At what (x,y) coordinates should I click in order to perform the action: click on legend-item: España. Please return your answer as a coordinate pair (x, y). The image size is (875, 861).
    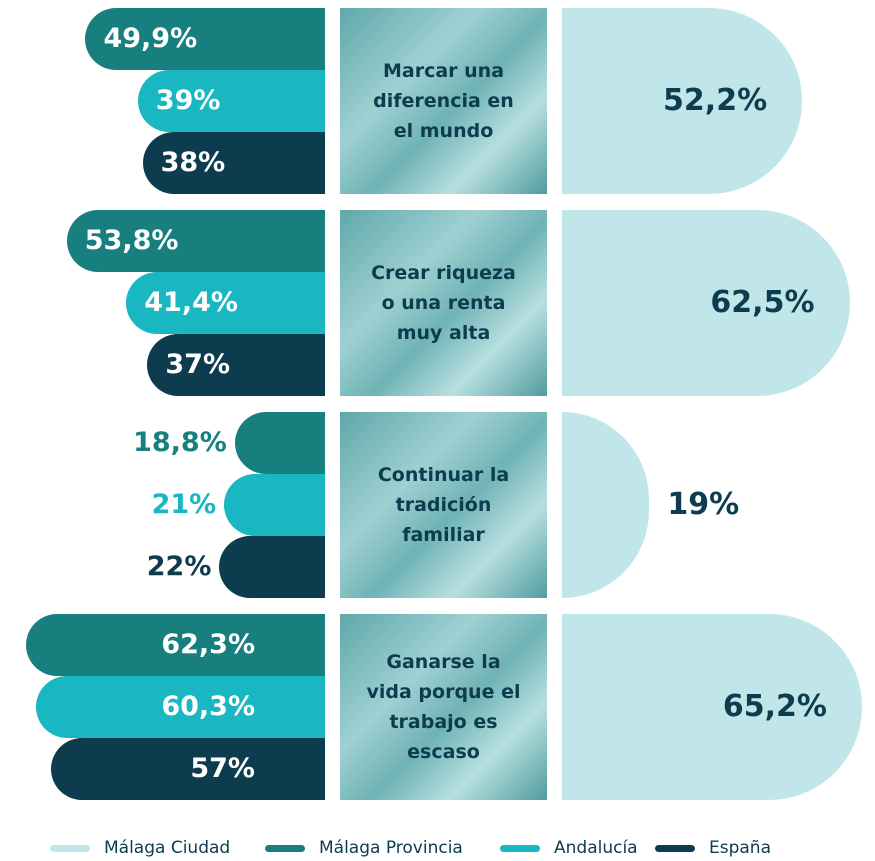
    Looking at the image, I should click on (713, 848).